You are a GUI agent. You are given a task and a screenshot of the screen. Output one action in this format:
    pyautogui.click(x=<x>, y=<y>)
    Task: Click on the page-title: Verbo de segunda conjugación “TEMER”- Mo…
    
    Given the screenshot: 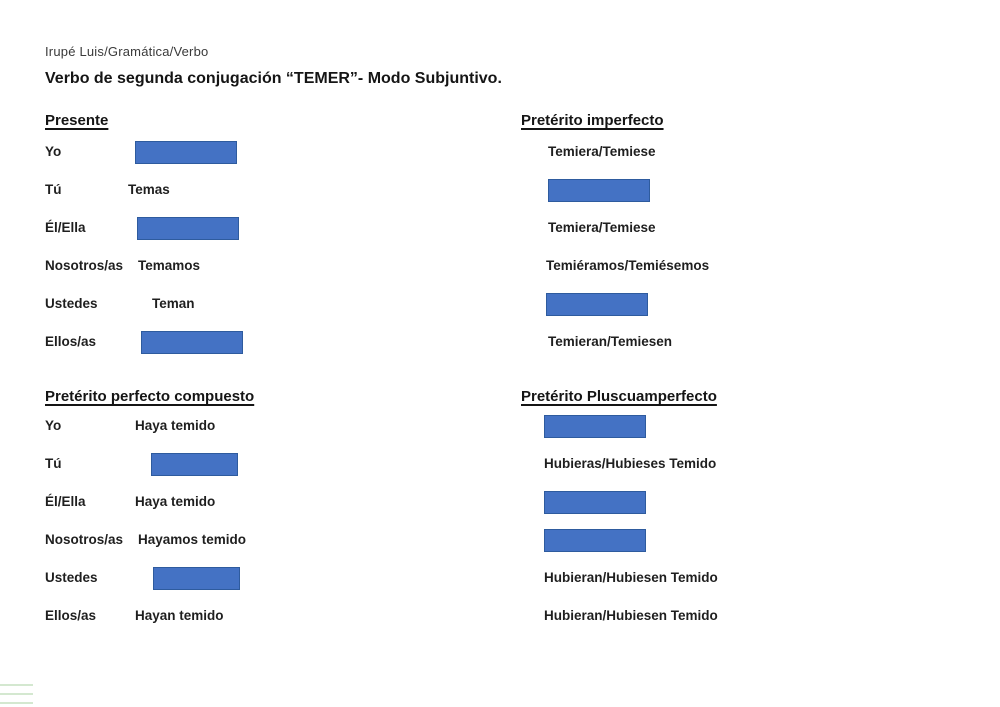 What is the action you would take?
    pyautogui.click(x=273, y=78)
    